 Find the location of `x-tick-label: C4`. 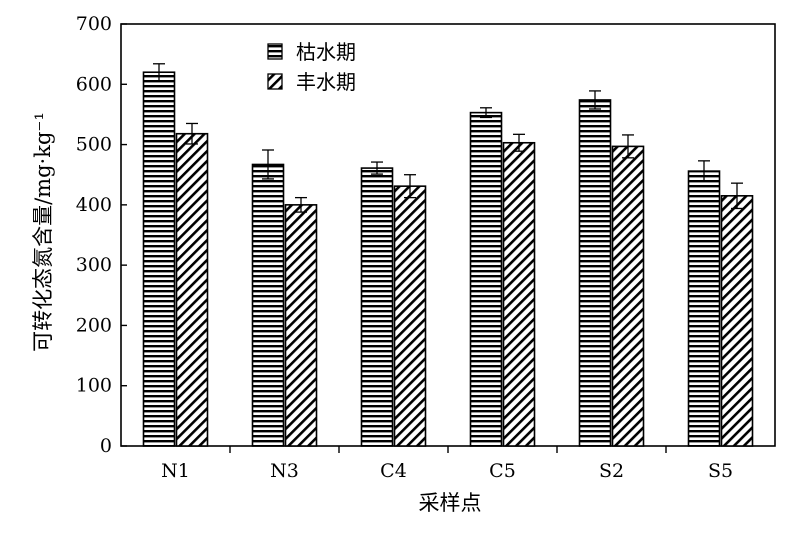

x-tick-label: C4 is located at coordinates (393, 471).